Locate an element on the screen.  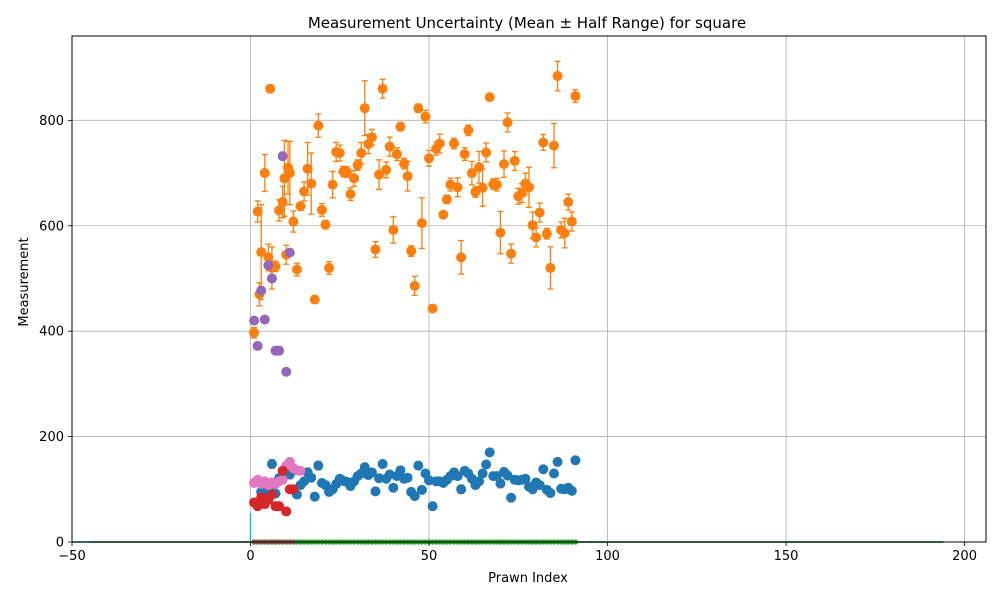
y-tick-label: 800 is located at coordinates (51, 121).